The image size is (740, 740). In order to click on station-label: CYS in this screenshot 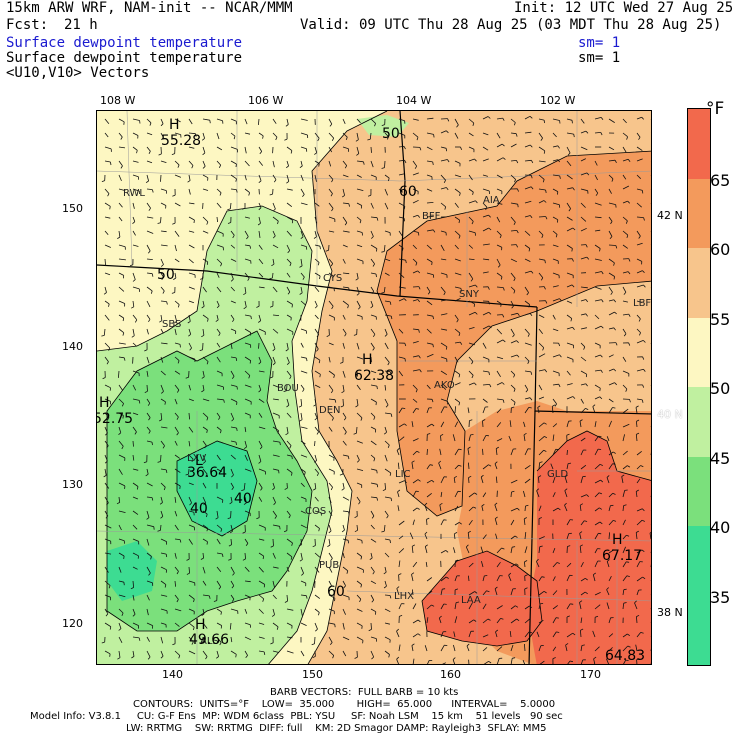, I will do `click(332, 278)`.